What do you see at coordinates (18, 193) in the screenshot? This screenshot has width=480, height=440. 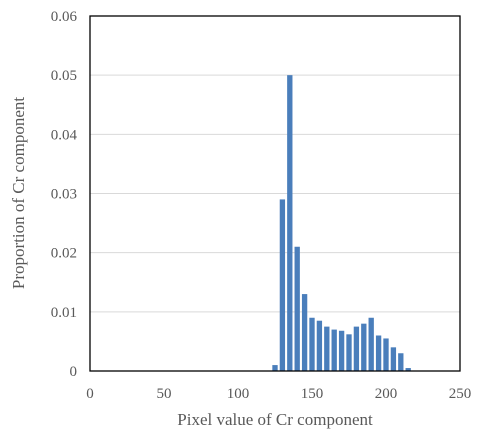 I see `y-axis-title: Proportion of Cr component` at bounding box center [18, 193].